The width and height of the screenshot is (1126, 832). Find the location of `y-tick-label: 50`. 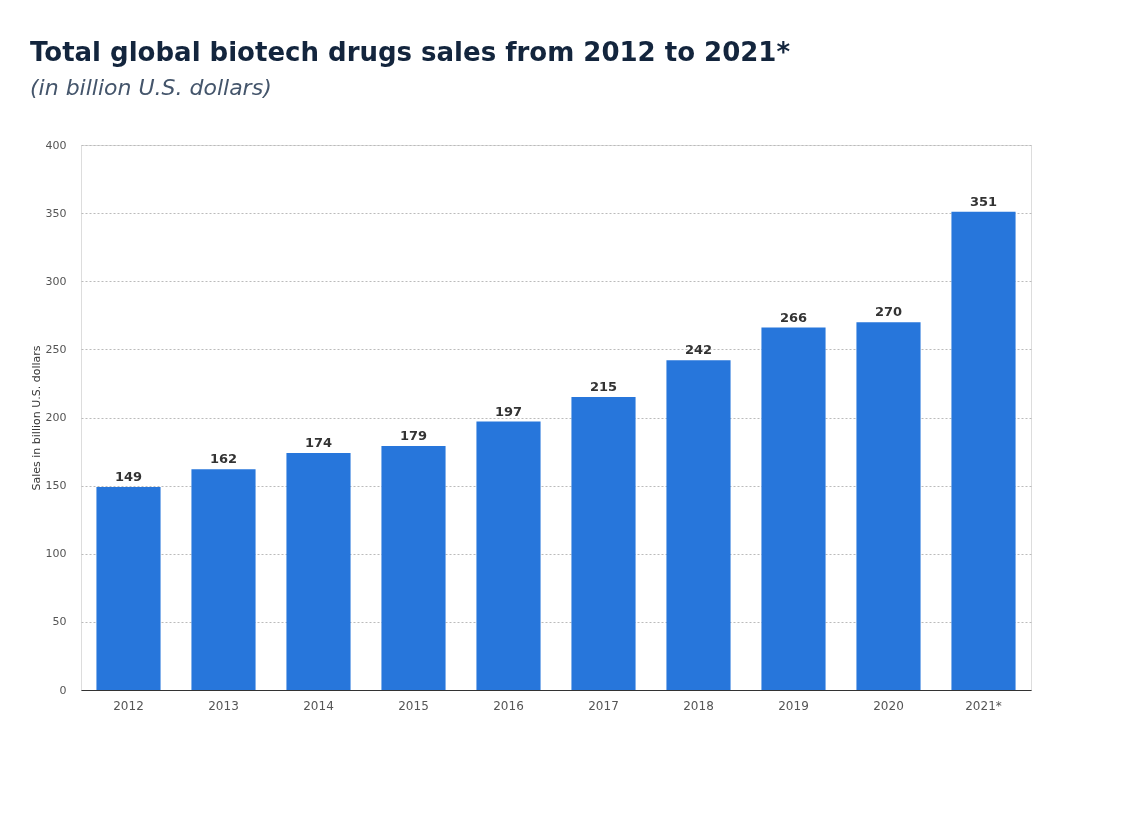

y-tick-label: 50 is located at coordinates (59, 622).